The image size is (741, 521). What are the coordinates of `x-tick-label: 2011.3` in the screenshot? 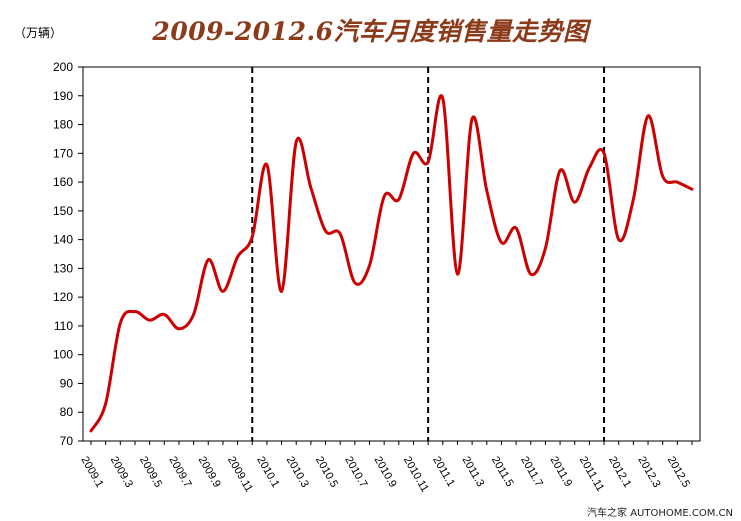 It's located at (473, 472).